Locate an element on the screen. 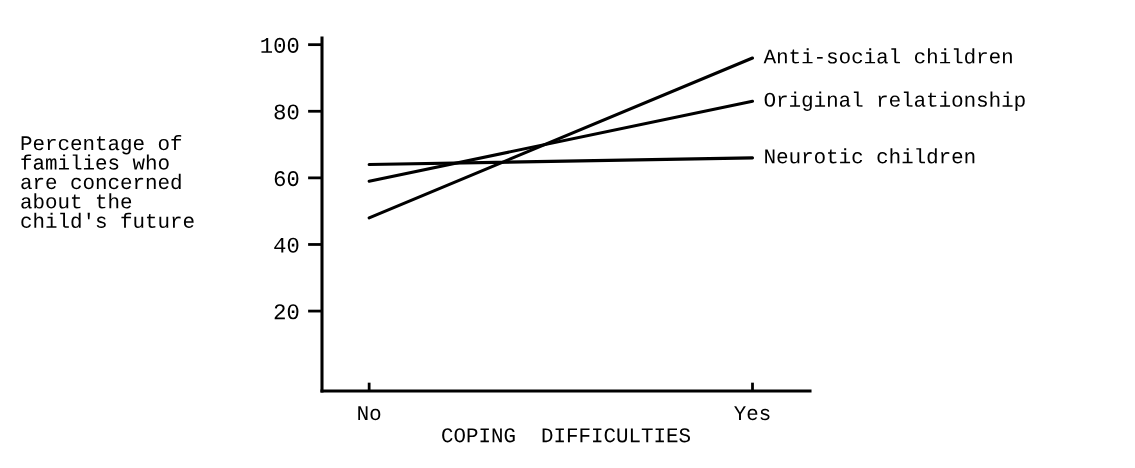  x-tick-label: No is located at coordinates (369, 413).